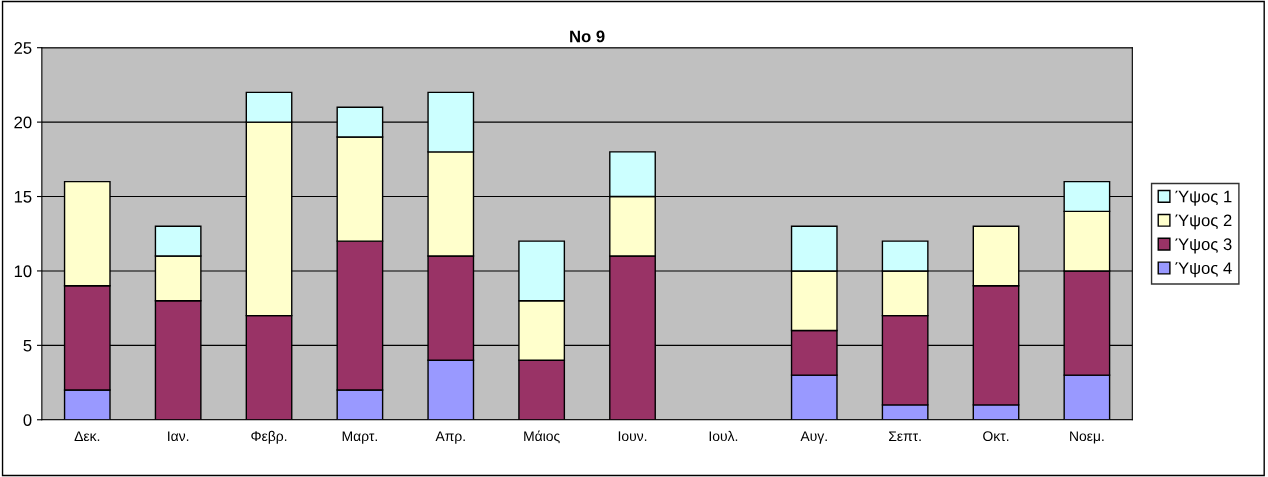 Image resolution: width=1268 pixels, height=477 pixels. I want to click on chart-title: No 9, so click(587, 36).